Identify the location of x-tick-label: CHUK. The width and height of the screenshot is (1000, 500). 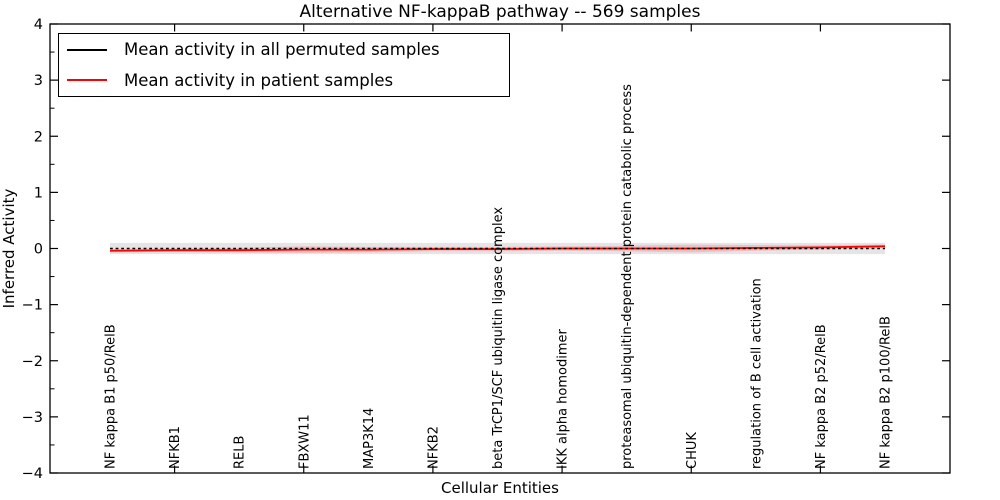
(692, 450).